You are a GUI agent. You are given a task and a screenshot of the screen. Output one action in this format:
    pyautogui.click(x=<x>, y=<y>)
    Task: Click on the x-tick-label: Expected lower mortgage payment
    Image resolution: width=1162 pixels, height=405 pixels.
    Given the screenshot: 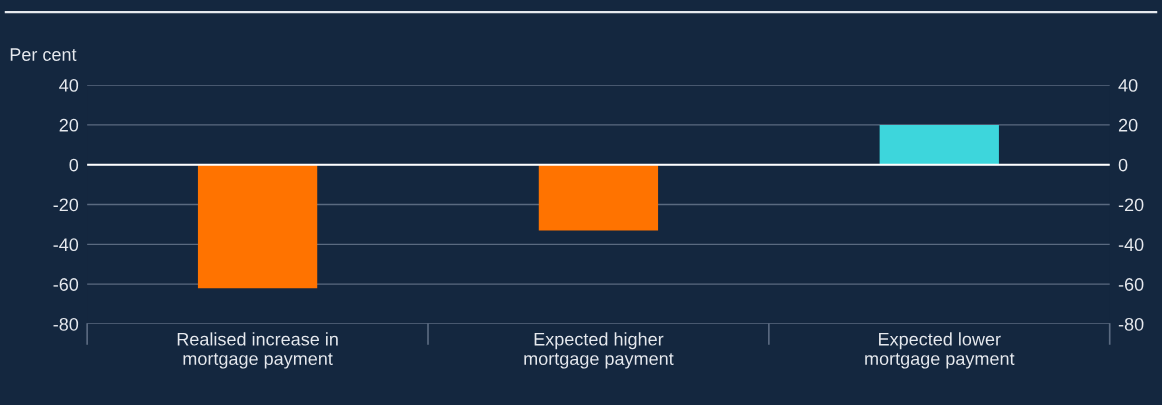 What is the action you would take?
    pyautogui.click(x=940, y=350)
    